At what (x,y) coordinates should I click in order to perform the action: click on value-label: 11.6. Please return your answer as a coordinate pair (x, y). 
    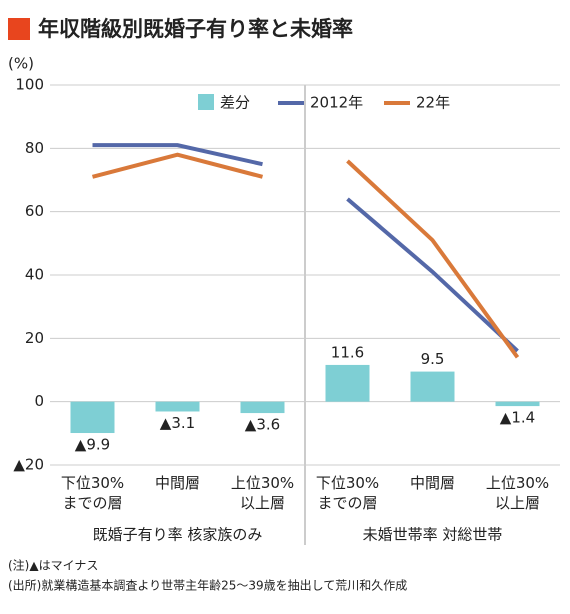
    Looking at the image, I should click on (347, 352).